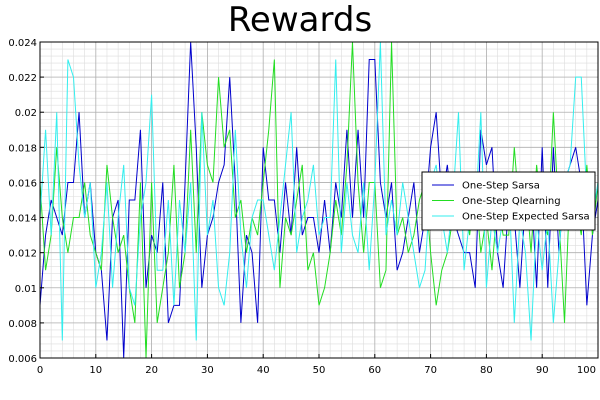 The width and height of the screenshot is (600, 400). What do you see at coordinates (511, 201) in the screenshot?
I see `legend-label-one-step-qlearning: One-Step Qlearning` at bounding box center [511, 201].